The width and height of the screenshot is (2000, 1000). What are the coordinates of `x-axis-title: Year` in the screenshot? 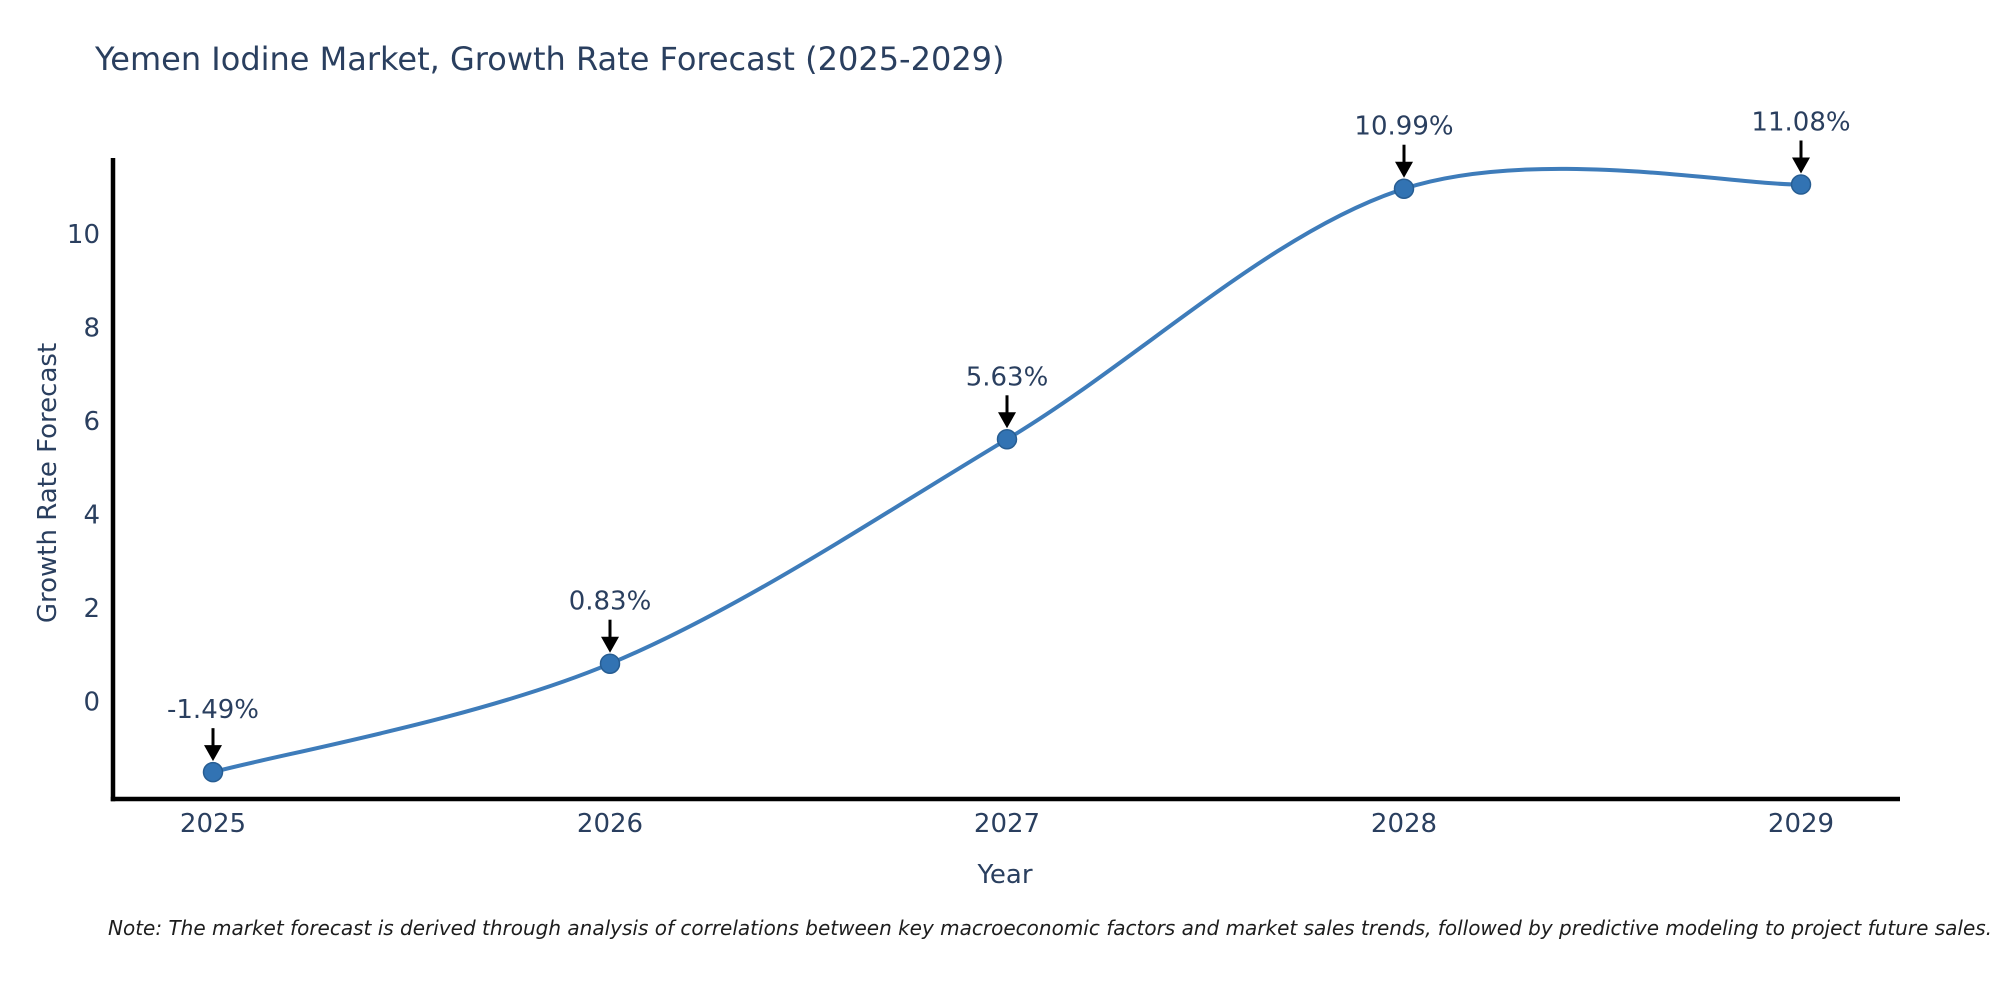 It's located at (1005, 875).